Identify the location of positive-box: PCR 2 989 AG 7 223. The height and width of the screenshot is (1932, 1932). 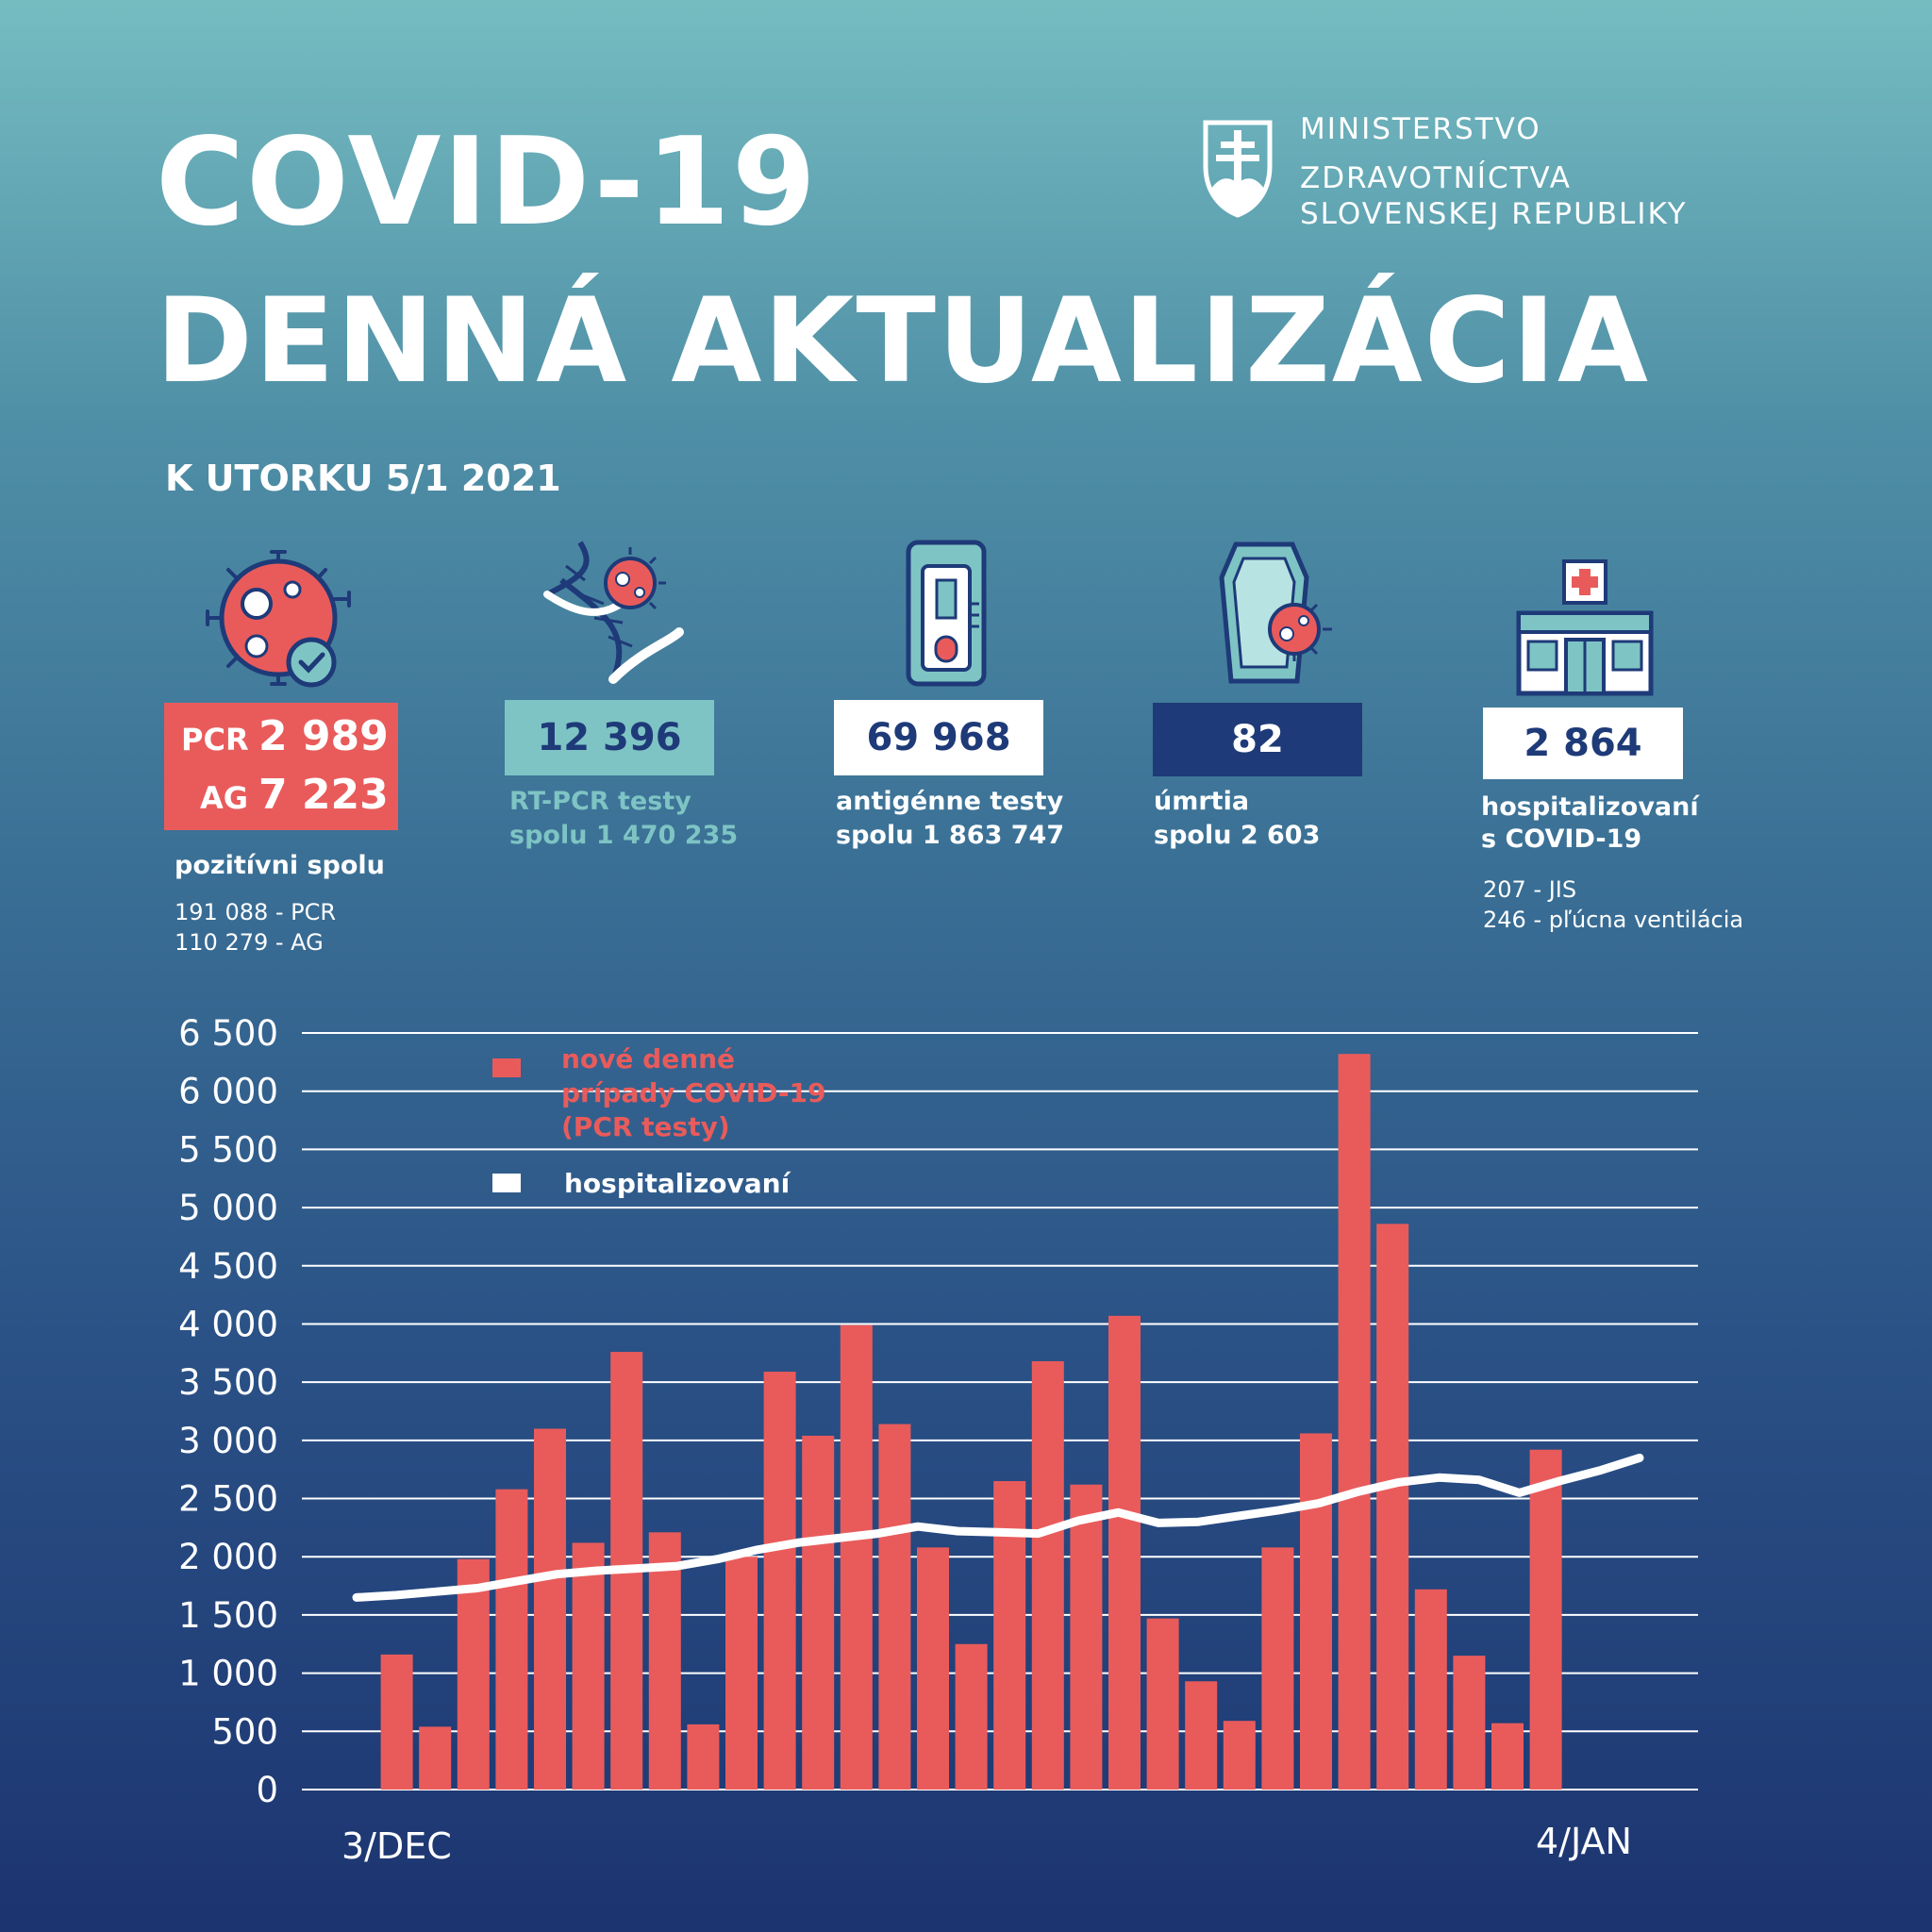
(281, 767).